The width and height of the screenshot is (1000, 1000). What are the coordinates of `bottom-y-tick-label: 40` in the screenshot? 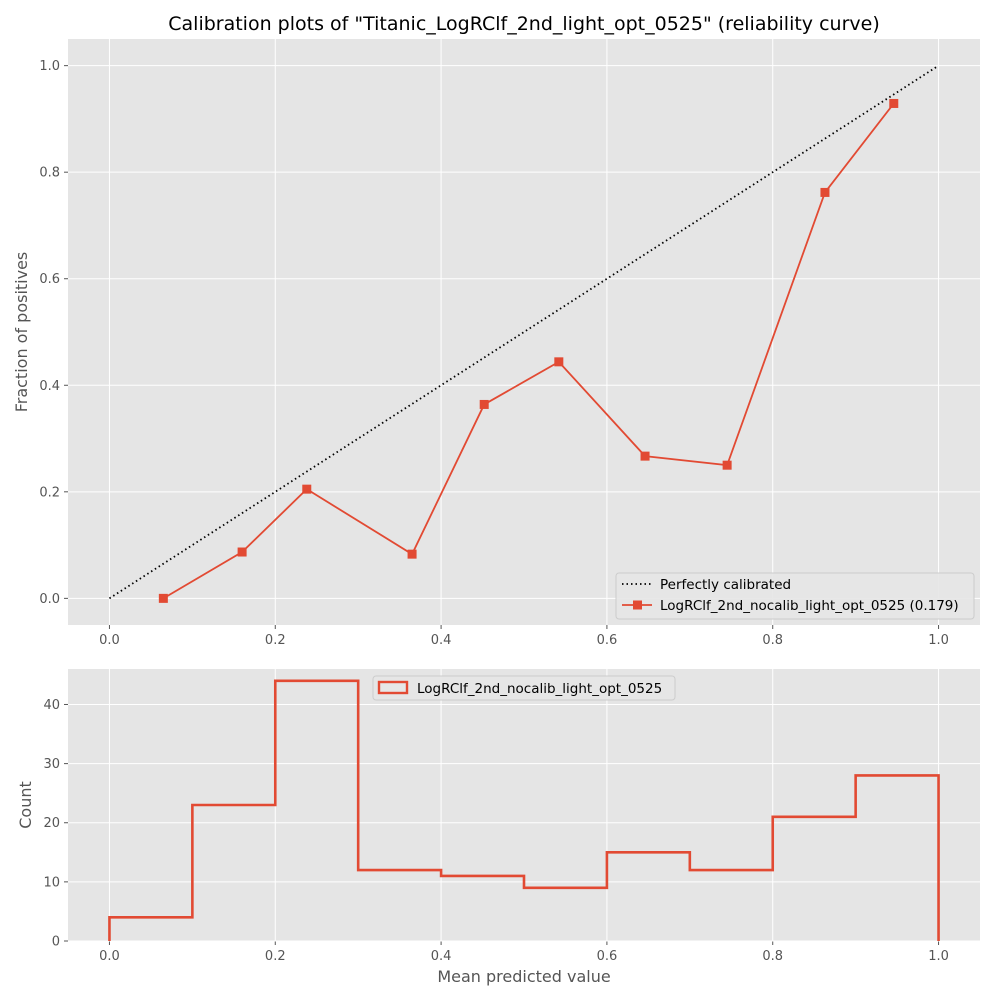 It's located at (51, 705).